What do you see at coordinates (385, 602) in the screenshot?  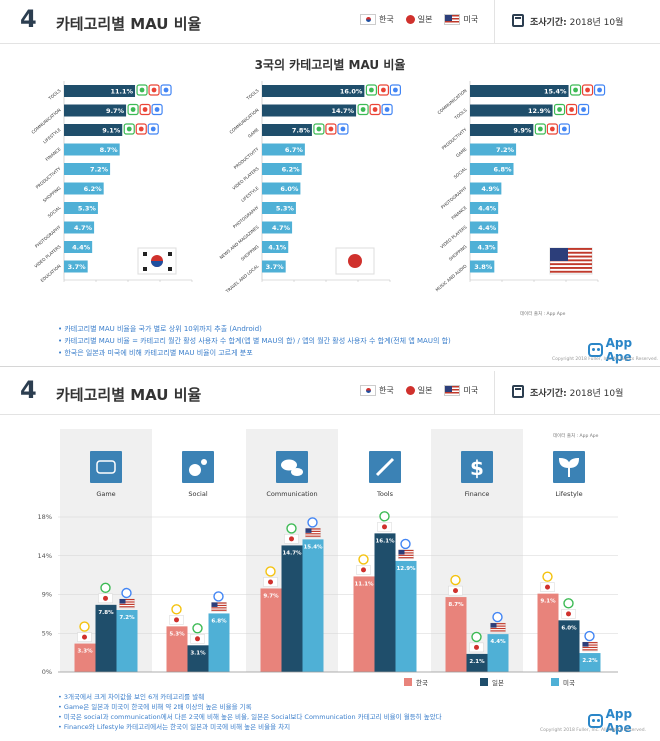 I see `bar-tools-japan` at bounding box center [385, 602].